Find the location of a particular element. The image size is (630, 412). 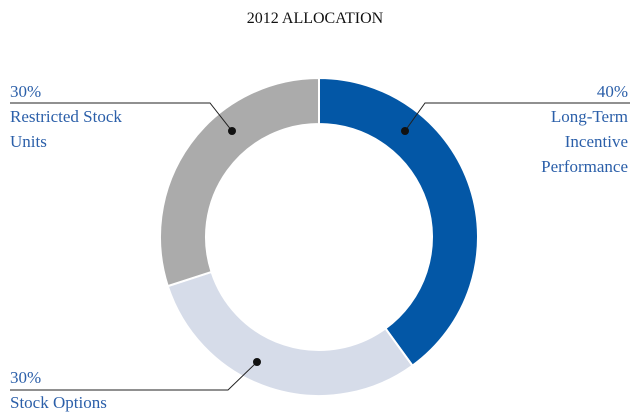

slice-label: 30% Stock Options is located at coordinates (110, 388).